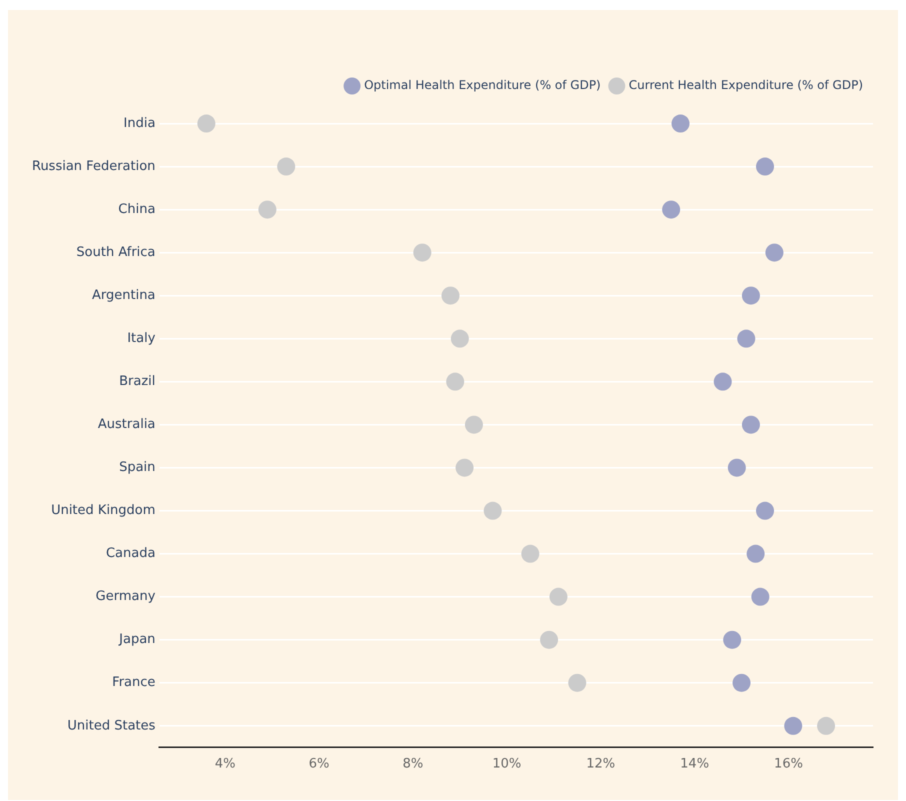  I want to click on y-tick-label: Australia, so click(127, 424).